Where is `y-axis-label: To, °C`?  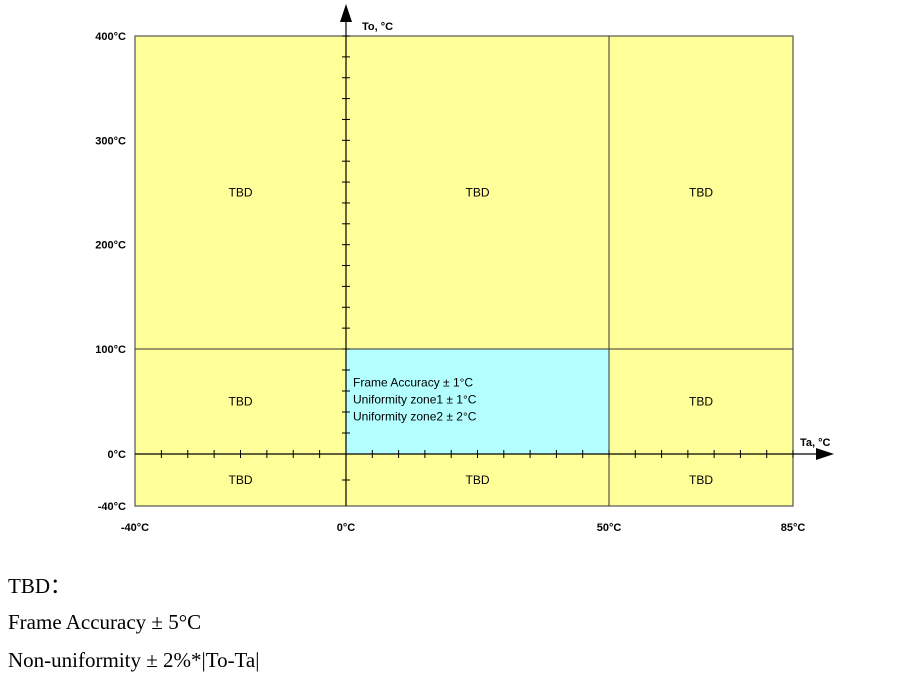 y-axis-label: To, °C is located at coordinates (377, 27).